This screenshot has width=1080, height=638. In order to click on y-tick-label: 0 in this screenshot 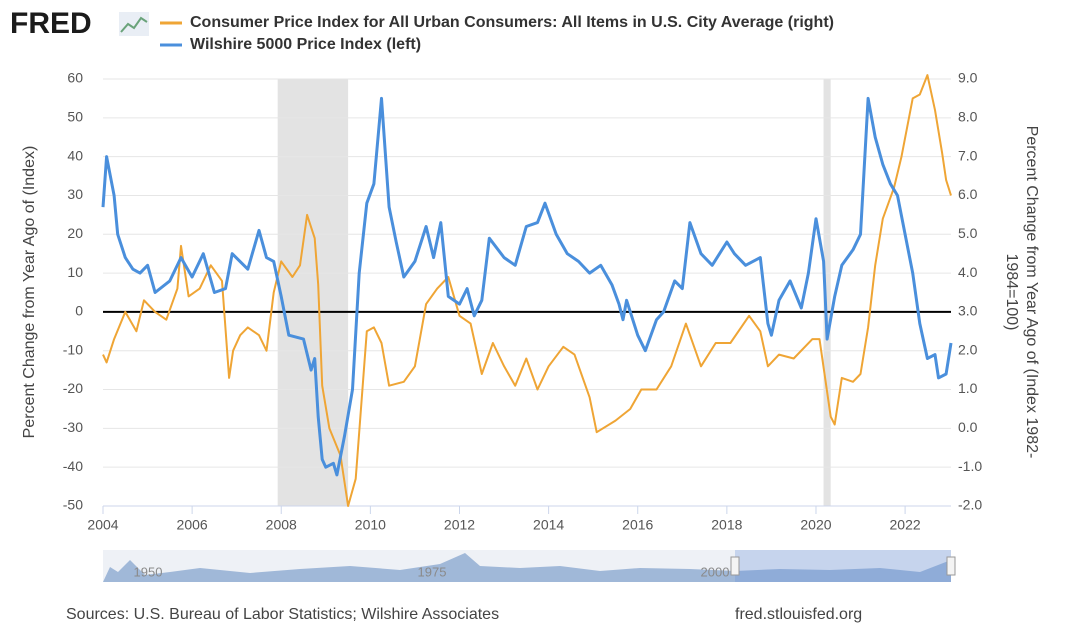, I will do `click(79, 311)`.